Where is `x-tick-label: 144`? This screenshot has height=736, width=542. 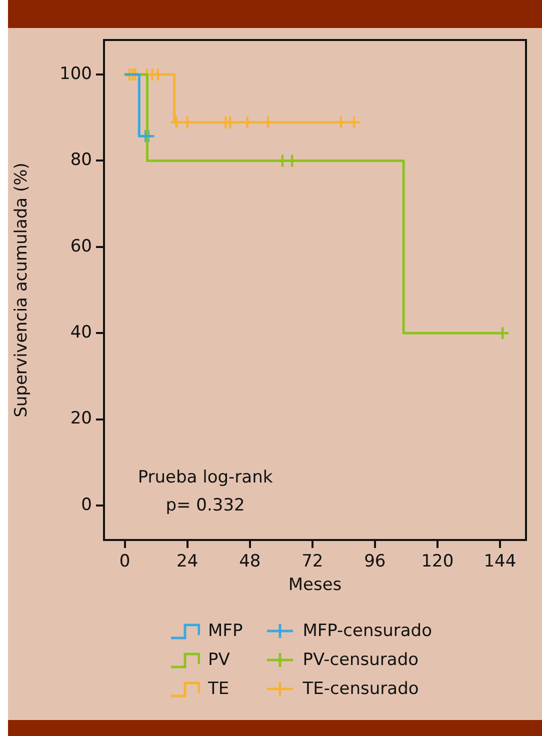
x-tick-label: 144 is located at coordinates (500, 562).